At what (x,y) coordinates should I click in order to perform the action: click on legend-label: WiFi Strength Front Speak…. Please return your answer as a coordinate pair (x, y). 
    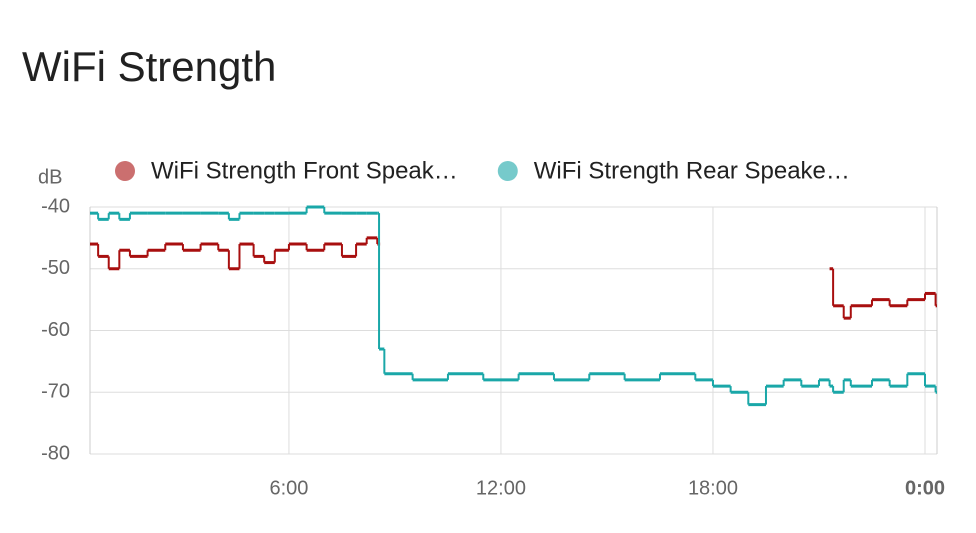
    Looking at the image, I should click on (304, 170).